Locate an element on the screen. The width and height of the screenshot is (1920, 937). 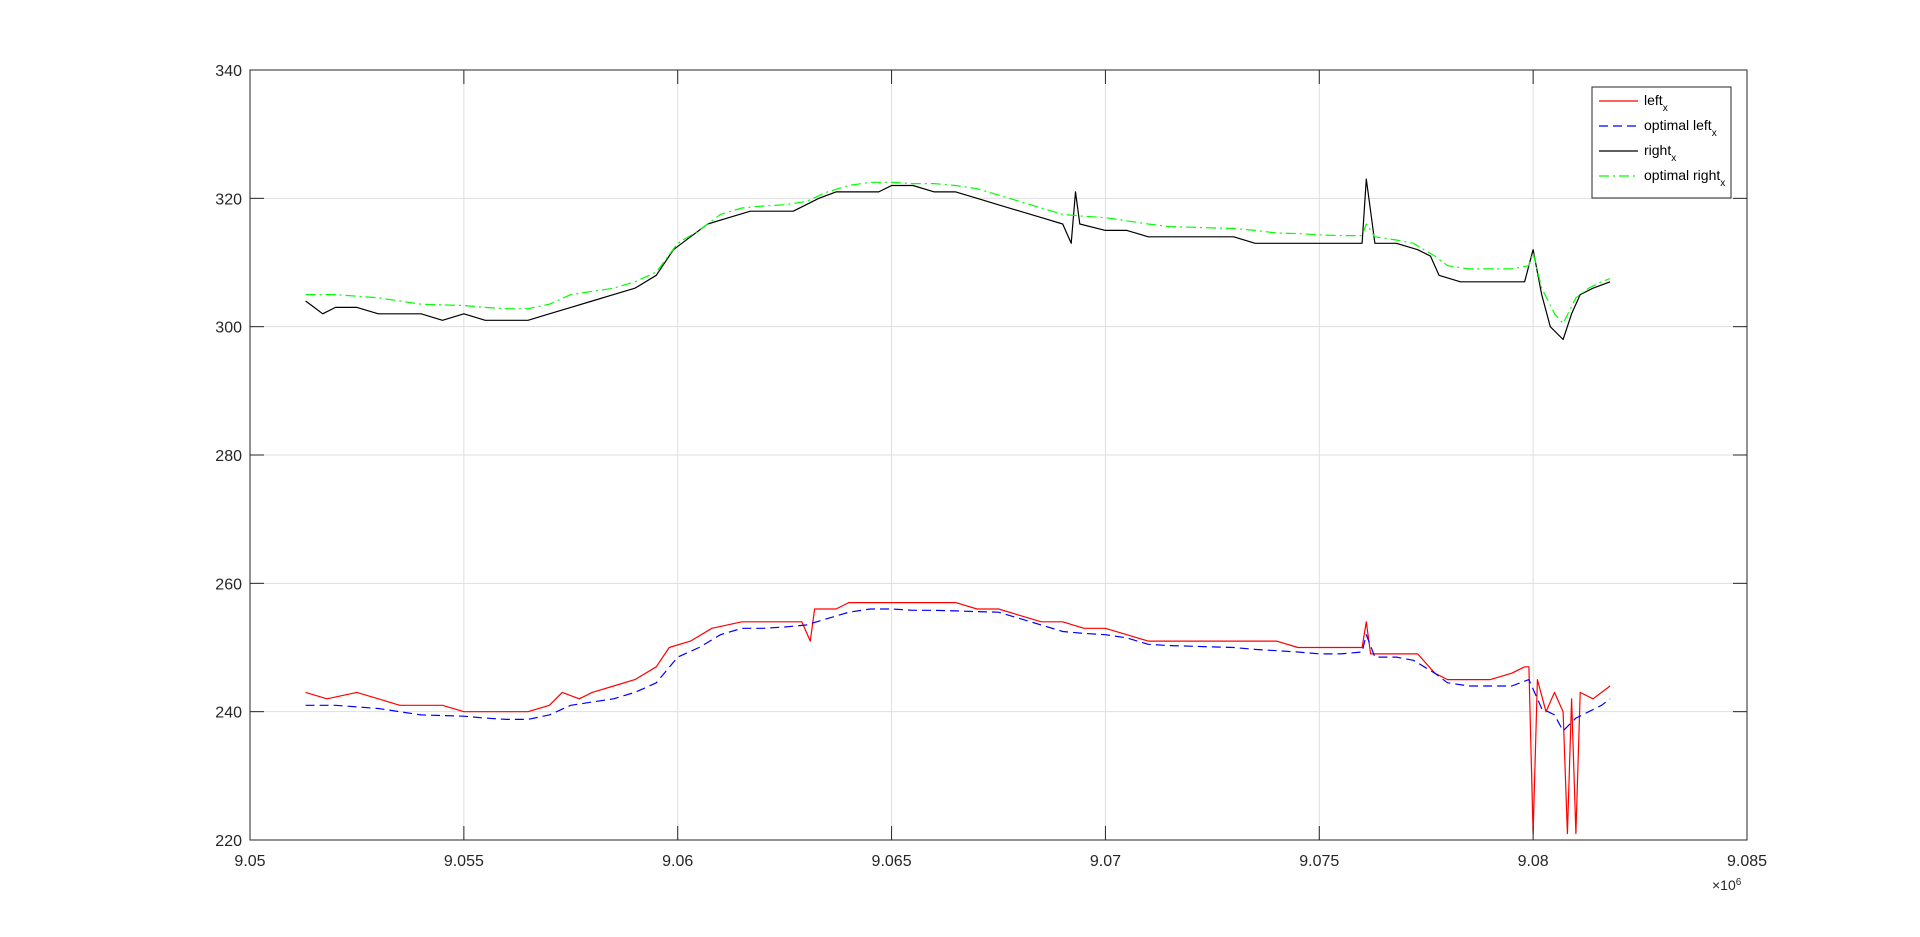
series-line-optimal-left is located at coordinates (958, 670).